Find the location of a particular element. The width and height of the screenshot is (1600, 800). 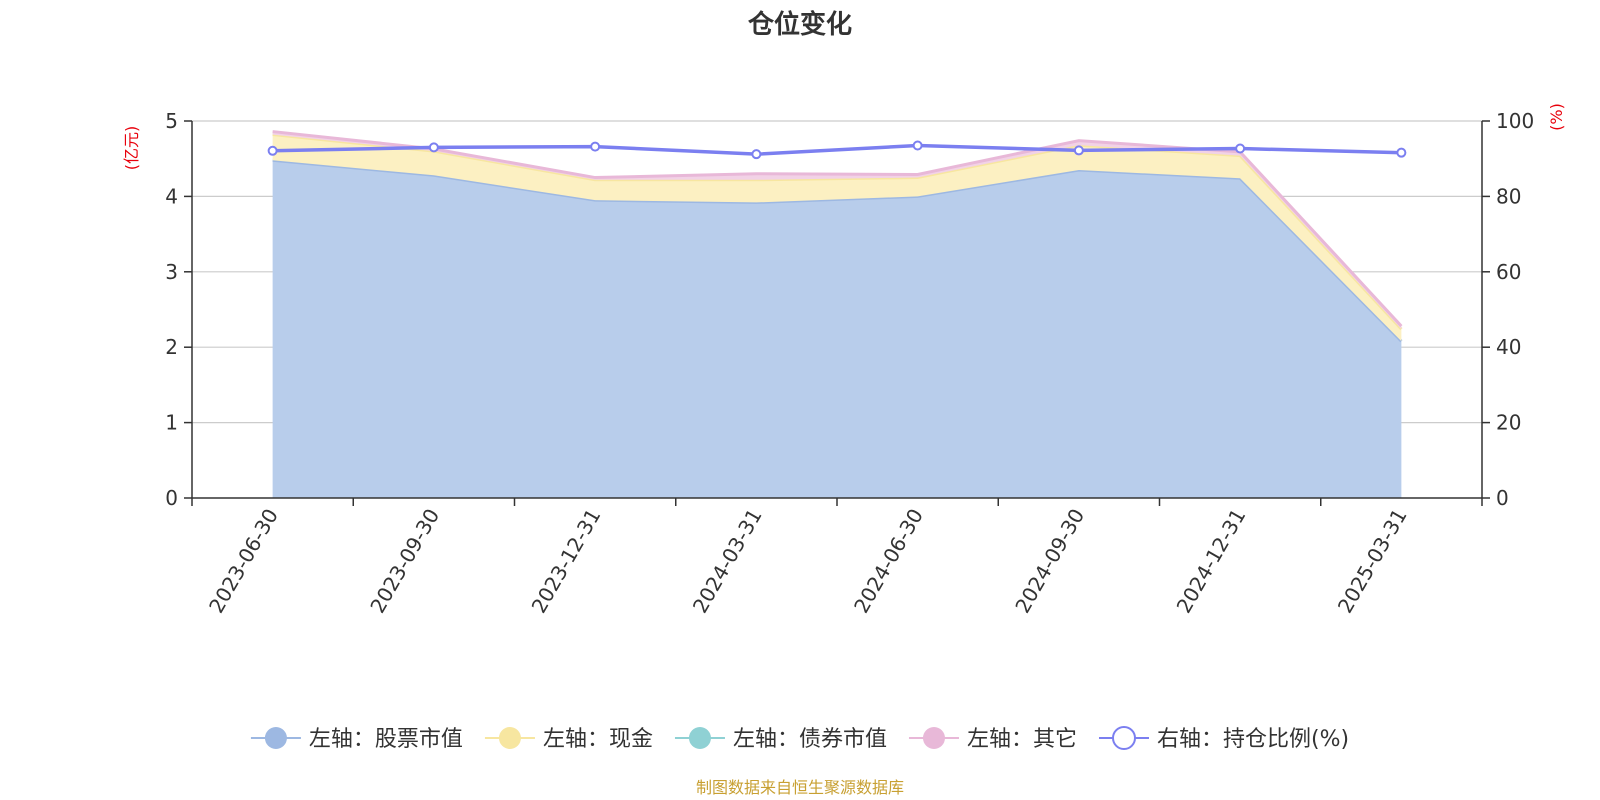

left-axis-unit: (亿元) is located at coordinates (131, 148).